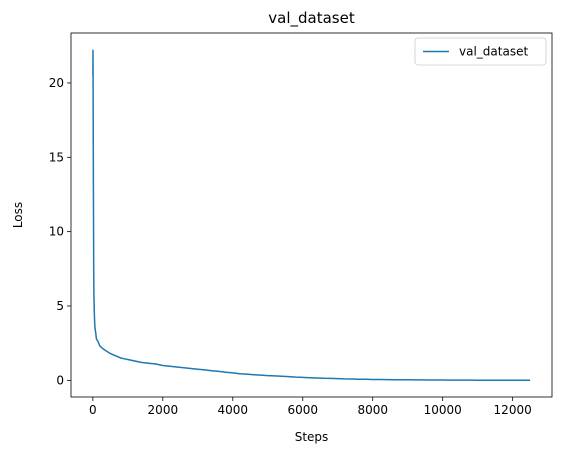  What do you see at coordinates (60, 306) in the screenshot?
I see `y-tick-label: 5` at bounding box center [60, 306].